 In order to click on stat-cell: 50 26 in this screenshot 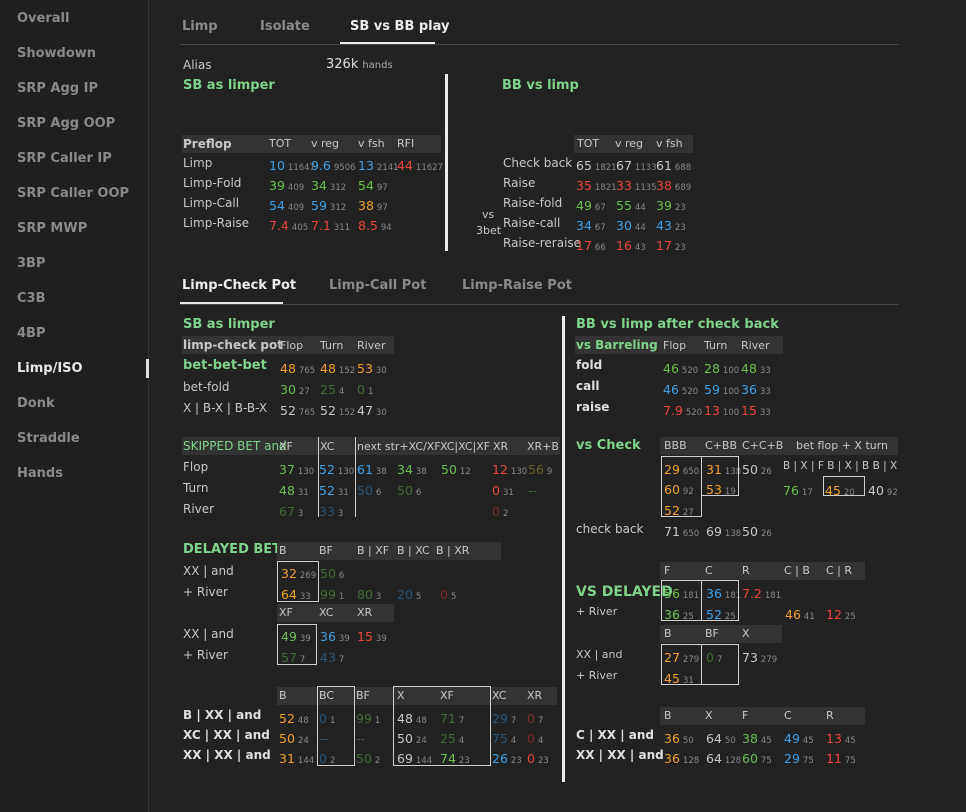, I will do `click(757, 530)`.